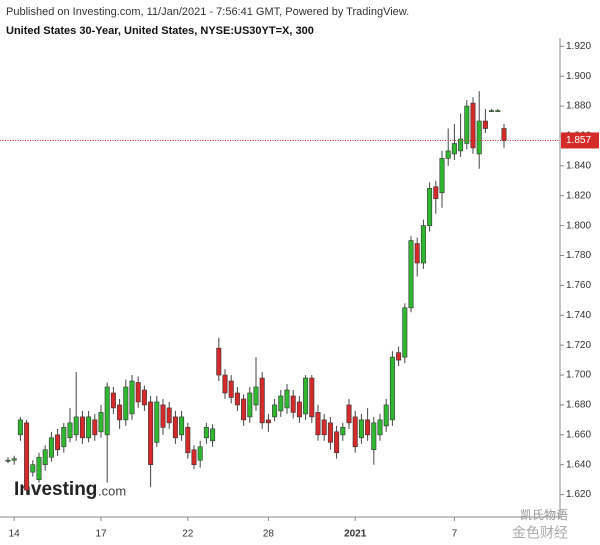 Image resolution: width=600 pixels, height=545 pixels. I want to click on x-tick-label: 22, so click(188, 534).